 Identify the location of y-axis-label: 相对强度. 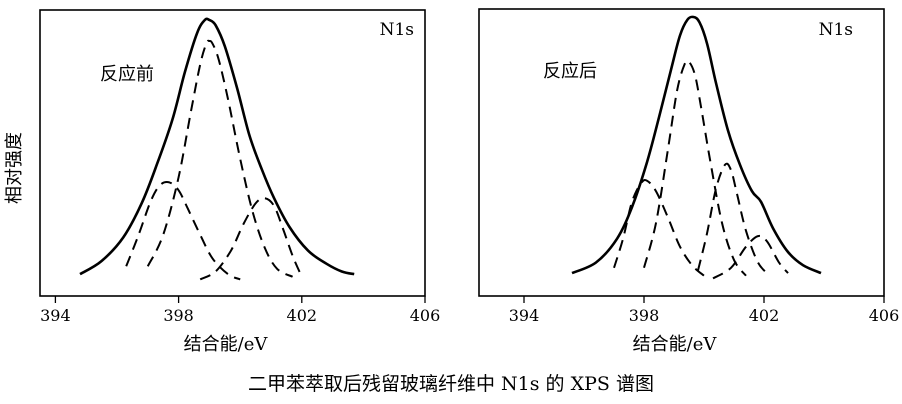
(14, 168).